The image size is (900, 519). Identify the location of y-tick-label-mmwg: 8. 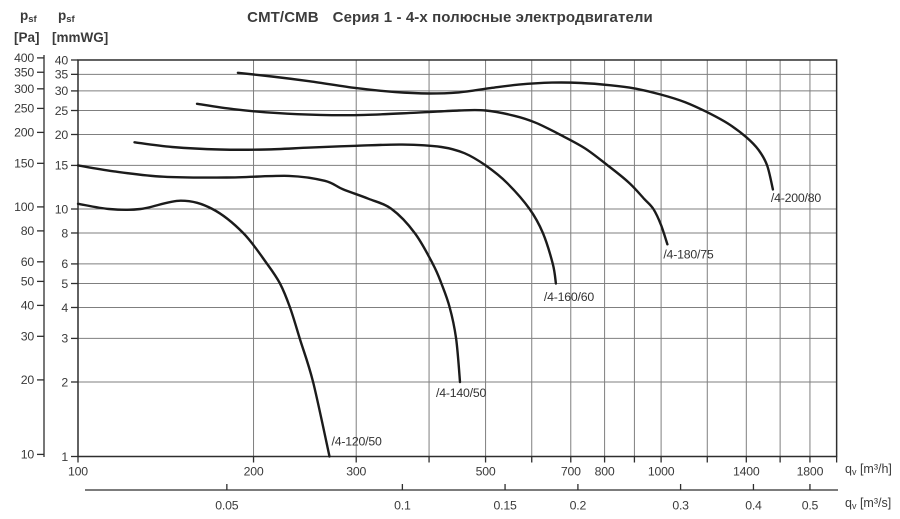
(64, 233).